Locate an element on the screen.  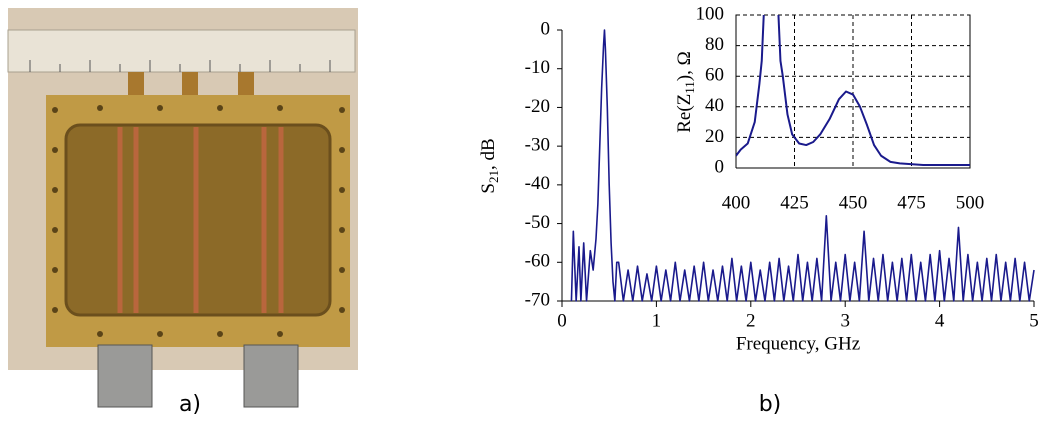
y-tick-label: 60 is located at coordinates (714, 75).